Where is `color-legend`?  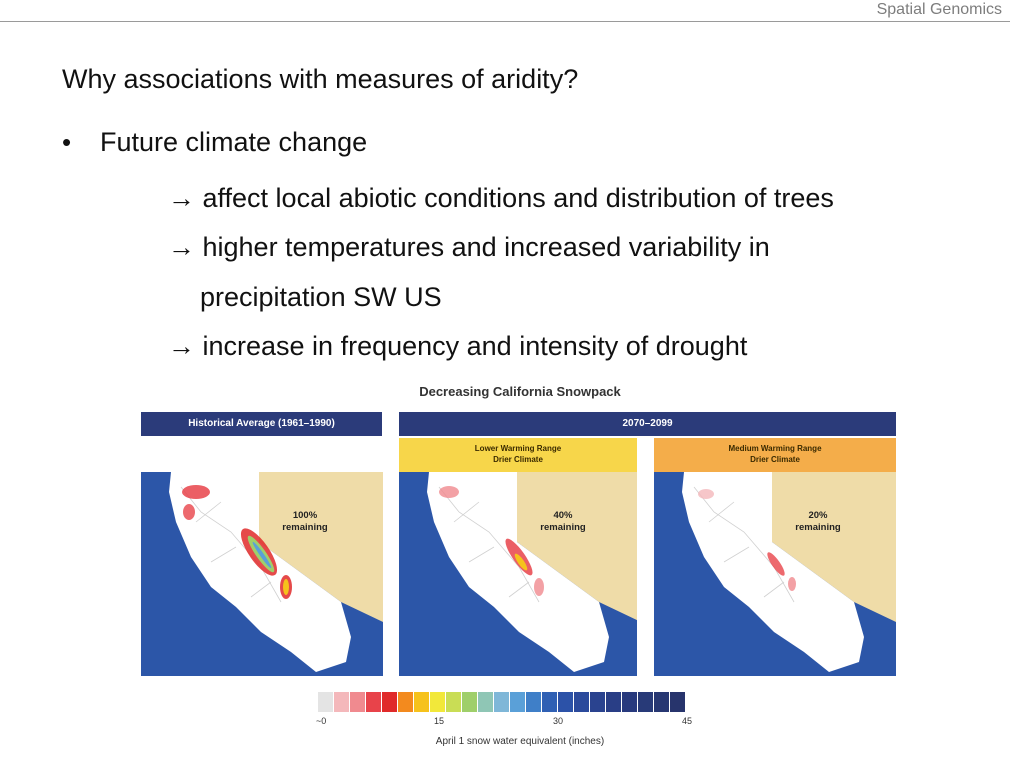
color-legend is located at coordinates (502, 703).